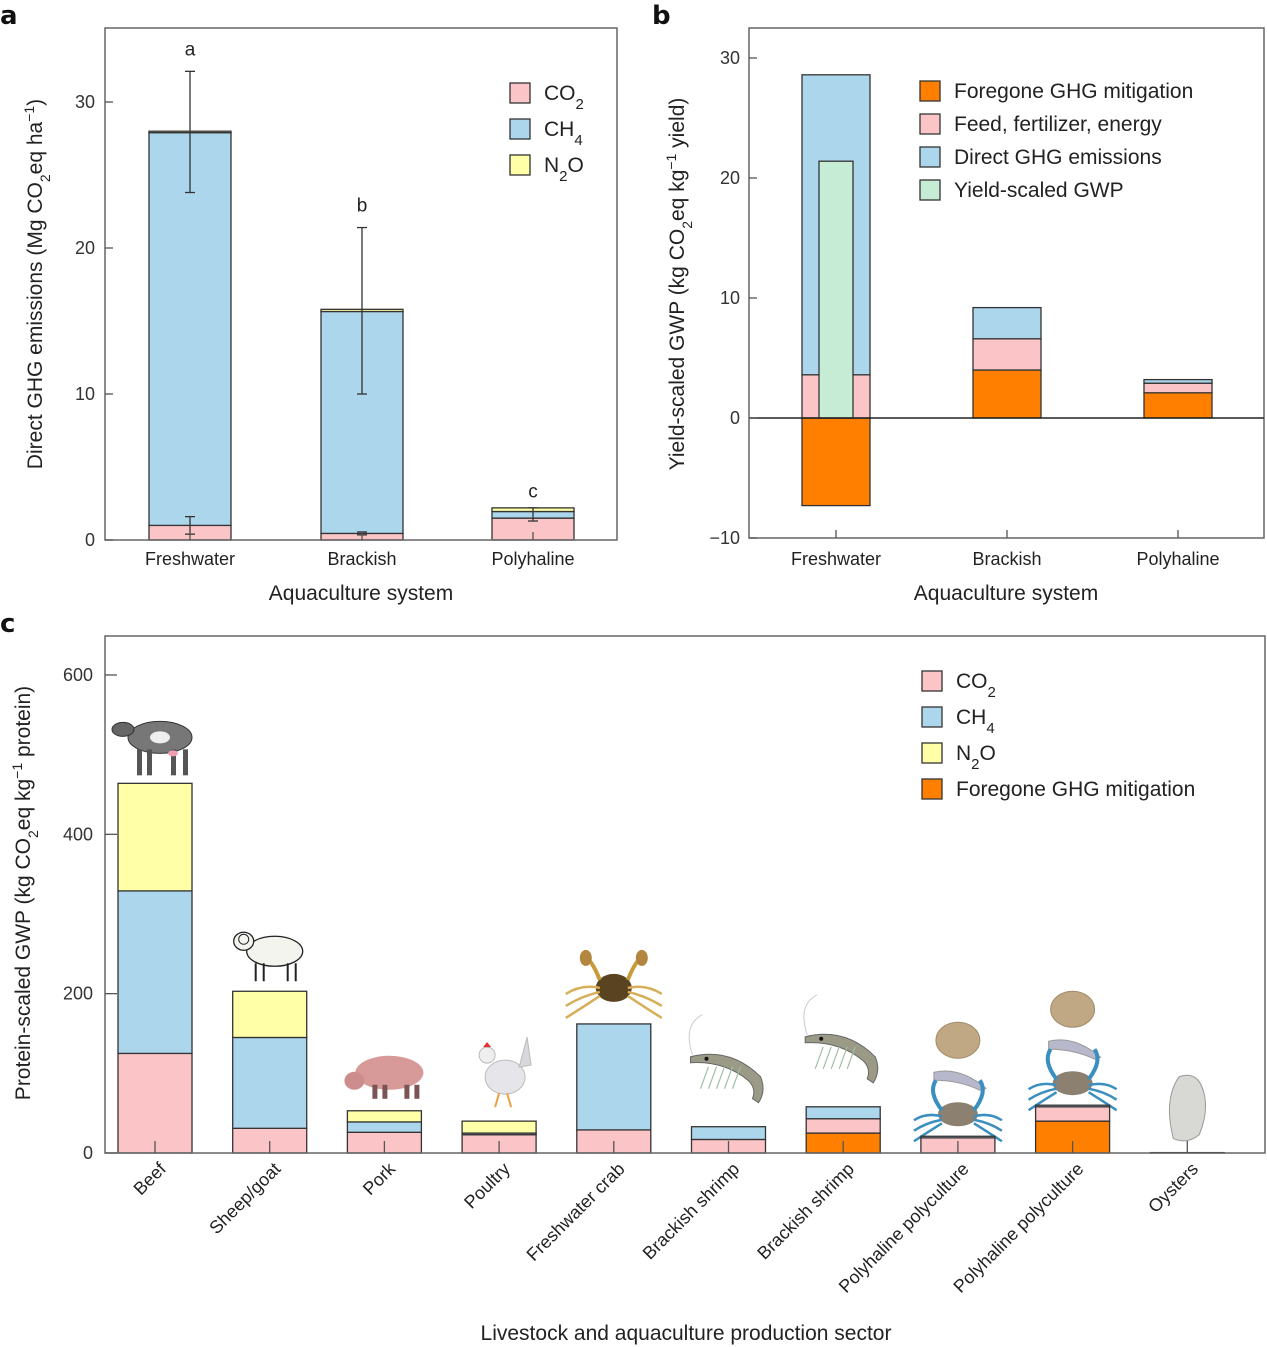  I want to click on x-tick-label-poultry: Poultry, so click(487, 1186).